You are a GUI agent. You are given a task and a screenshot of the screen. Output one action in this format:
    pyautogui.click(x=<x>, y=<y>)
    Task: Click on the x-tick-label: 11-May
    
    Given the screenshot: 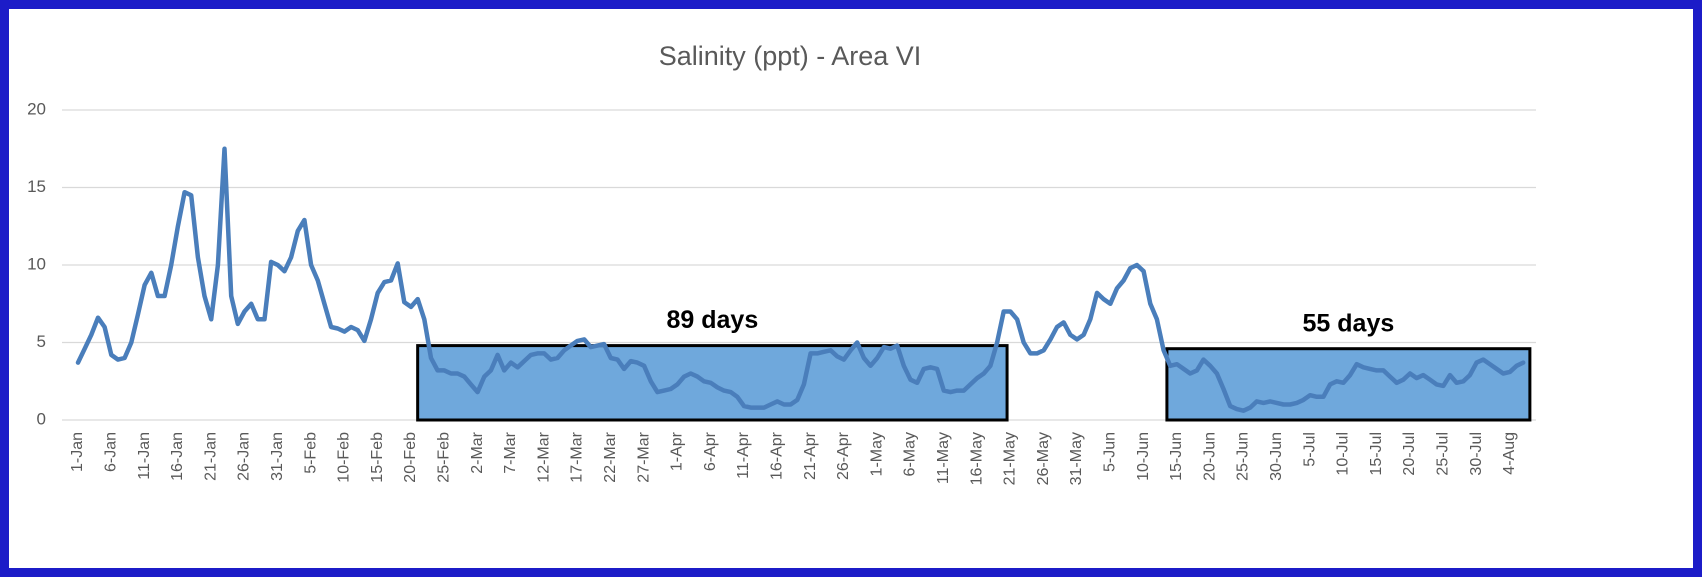 What is the action you would take?
    pyautogui.click(x=943, y=458)
    